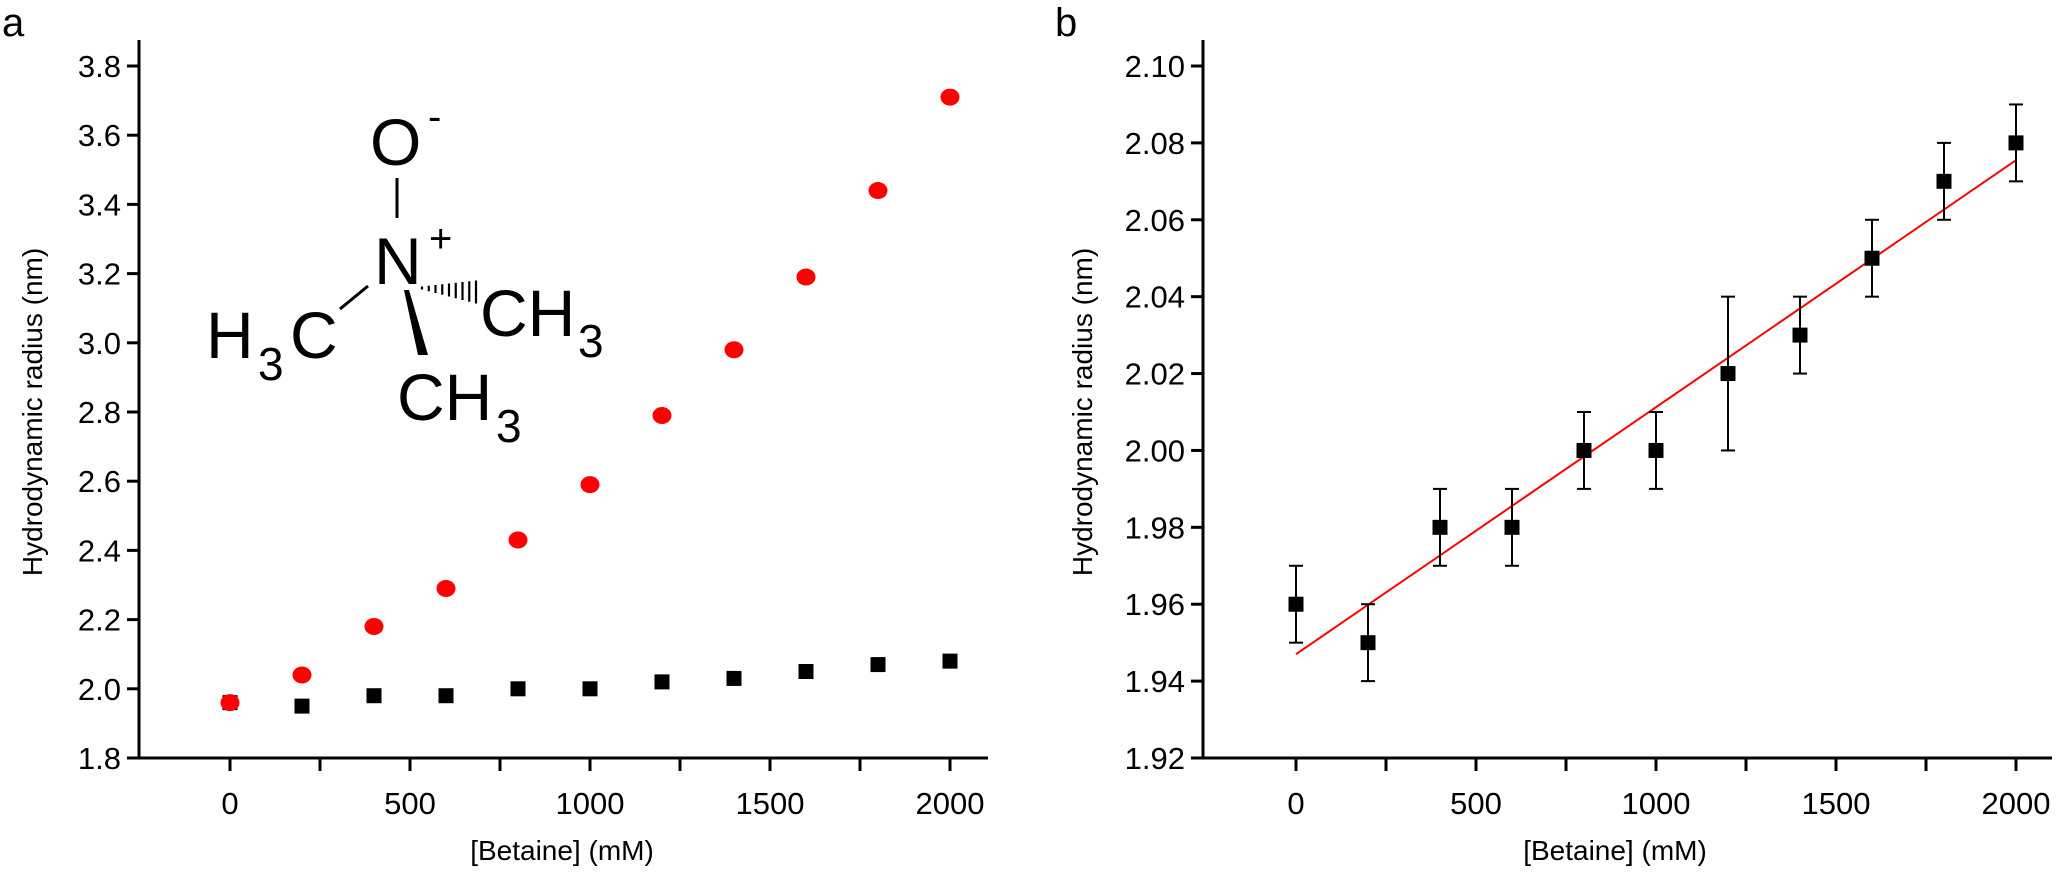 The image size is (2056, 872). I want to click on y-tick-label: 2.4, so click(99, 550).